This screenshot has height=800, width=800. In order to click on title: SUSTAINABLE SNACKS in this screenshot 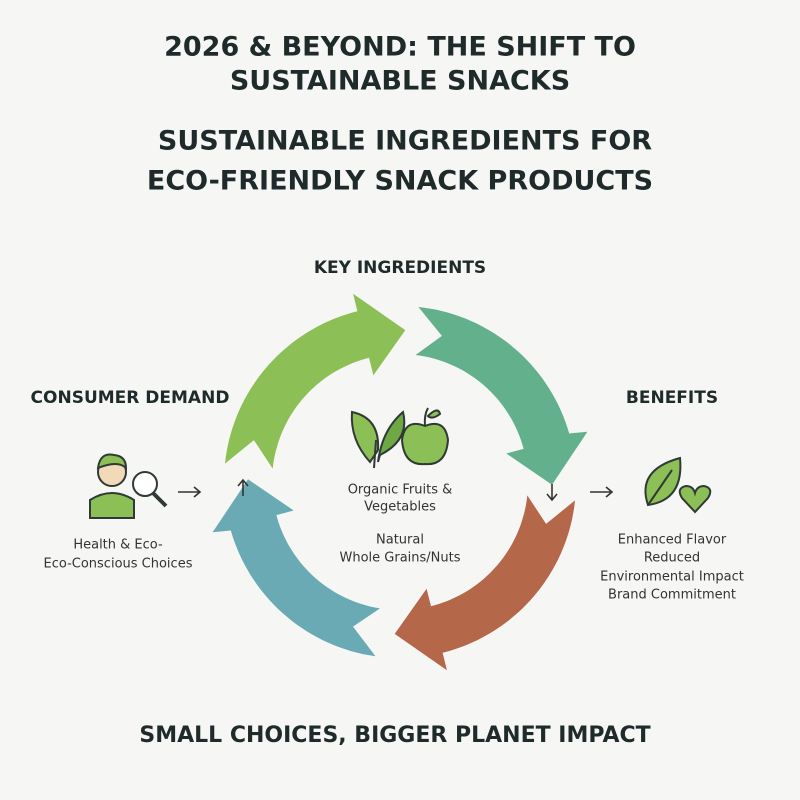, I will do `click(400, 81)`.